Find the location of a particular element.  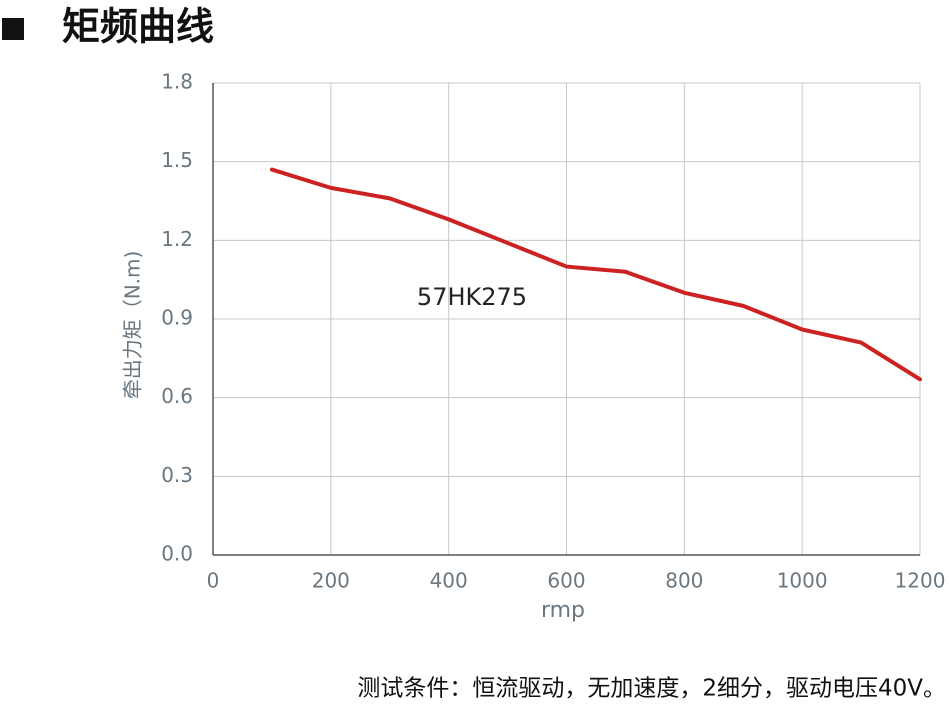

chart-title: 矩频曲线 is located at coordinates (138, 27).